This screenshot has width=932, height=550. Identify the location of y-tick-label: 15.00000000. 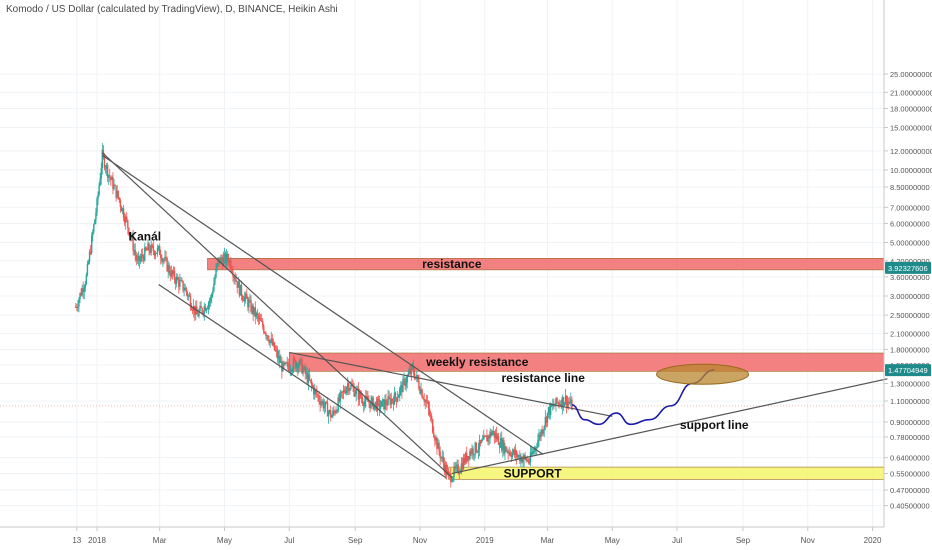
(911, 128).